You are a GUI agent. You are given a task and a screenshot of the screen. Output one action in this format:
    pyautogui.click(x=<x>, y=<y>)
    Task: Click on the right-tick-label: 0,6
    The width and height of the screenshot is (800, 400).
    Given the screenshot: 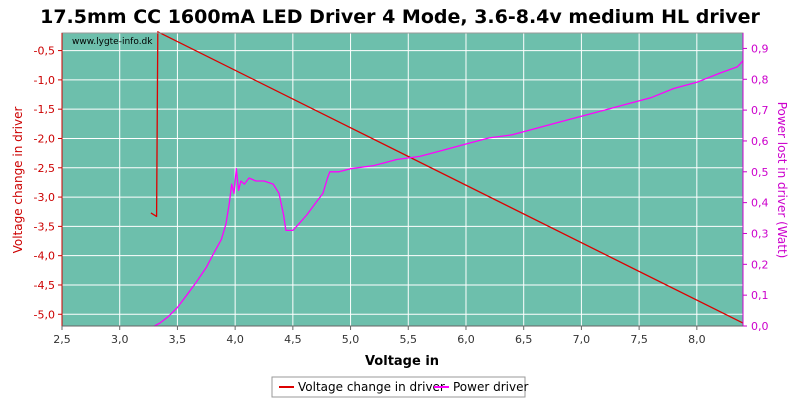 What is the action you would take?
    pyautogui.click(x=760, y=141)
    